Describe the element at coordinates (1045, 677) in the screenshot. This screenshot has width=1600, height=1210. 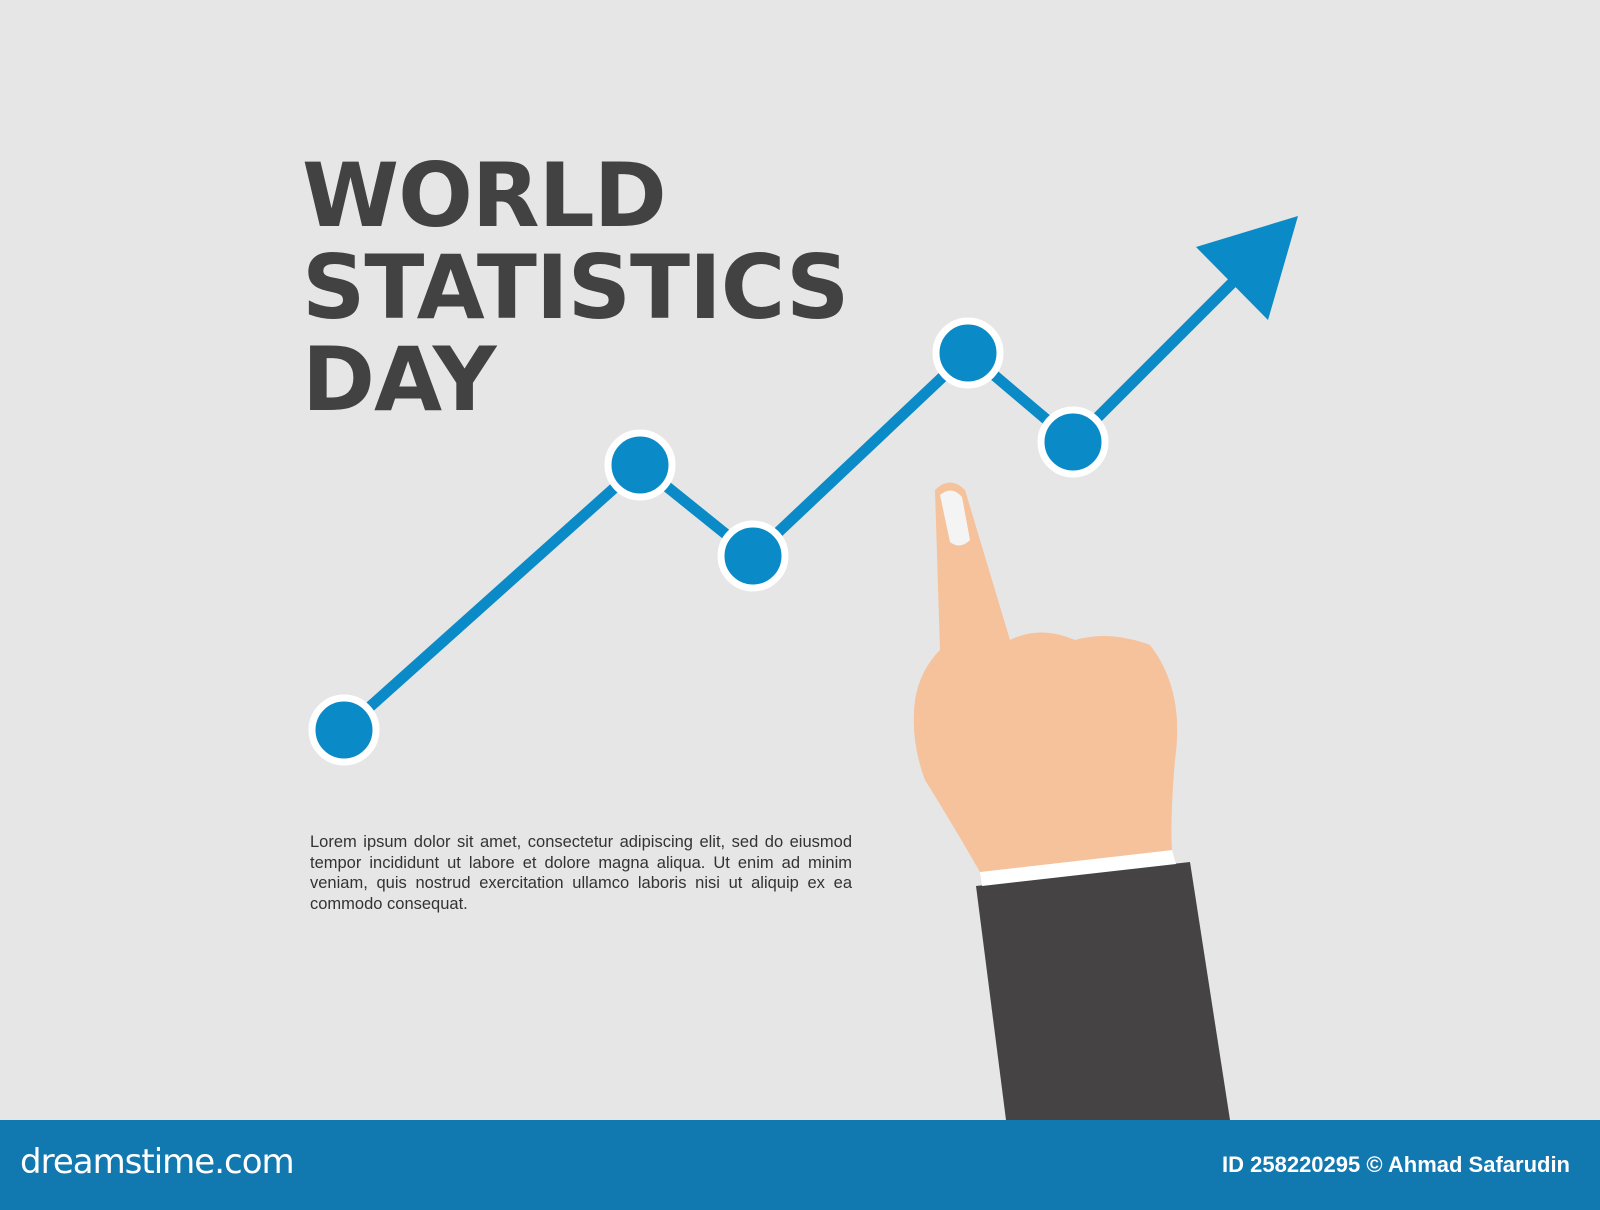
I see `hand` at that location.